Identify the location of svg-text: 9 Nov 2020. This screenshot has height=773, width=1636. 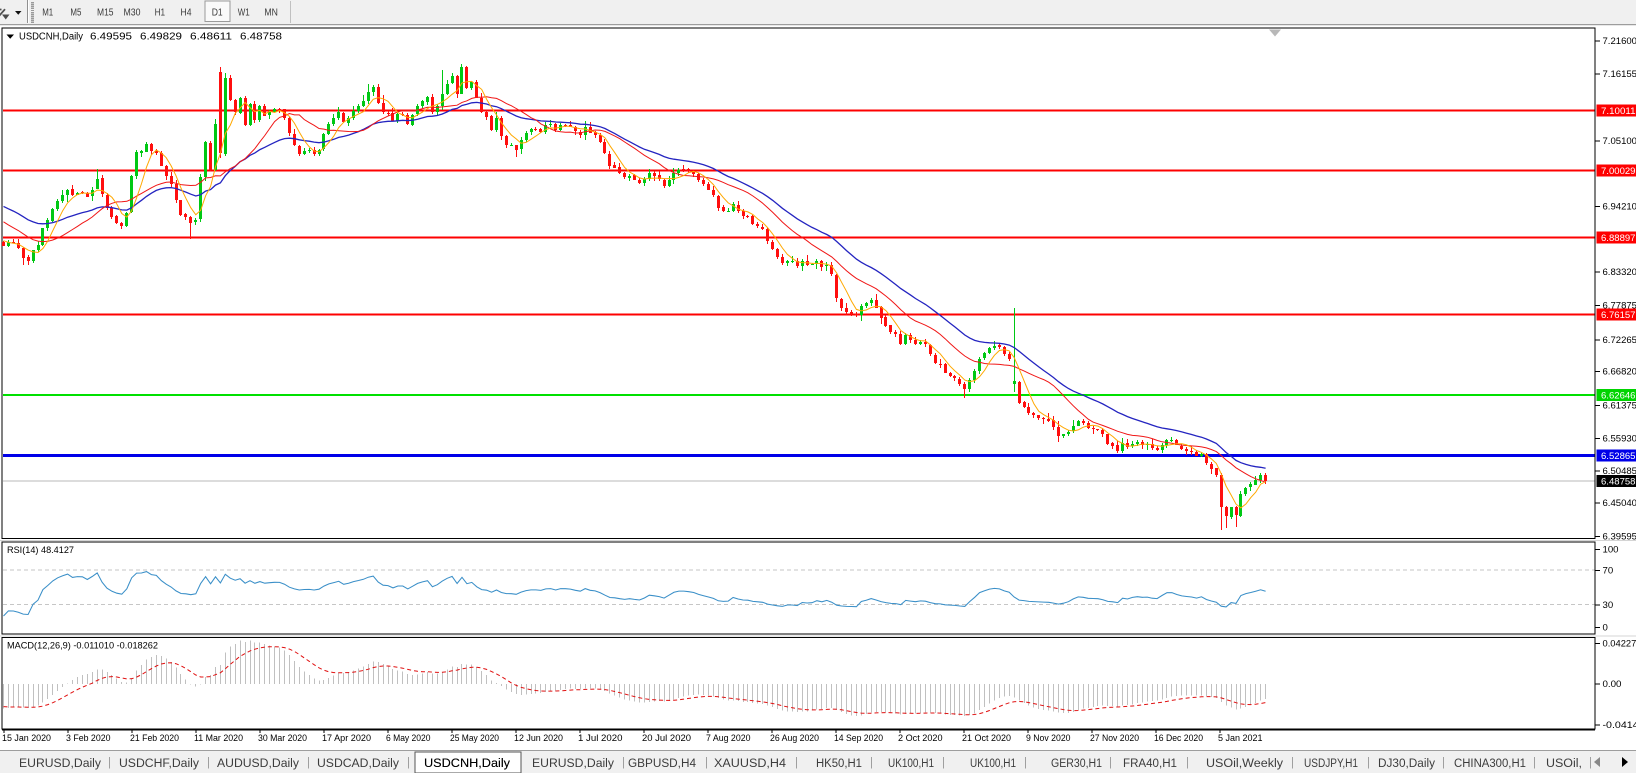
(1048, 738).